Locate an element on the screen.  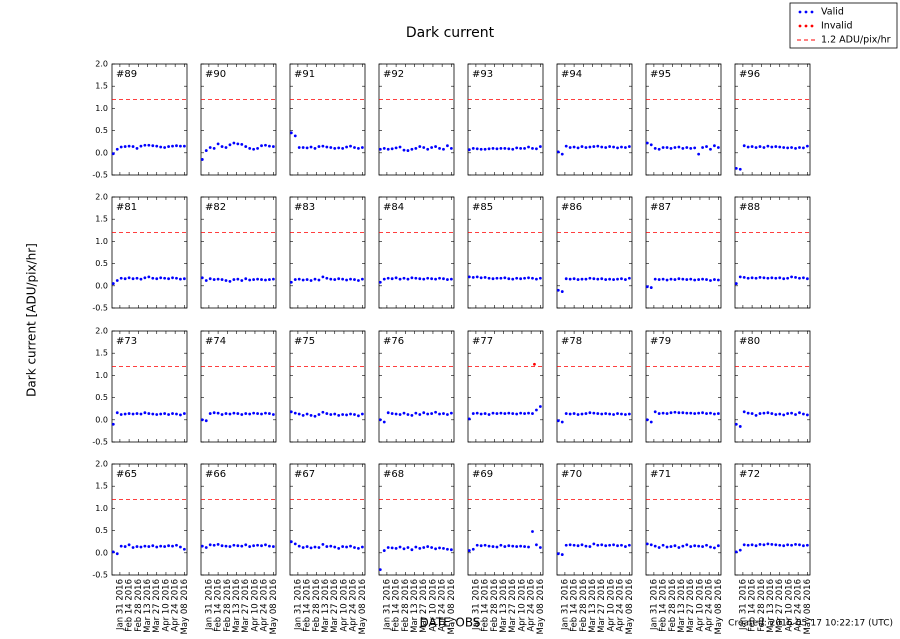
x-tick-label: Apr 24 2016 is located at coordinates (443, 605).